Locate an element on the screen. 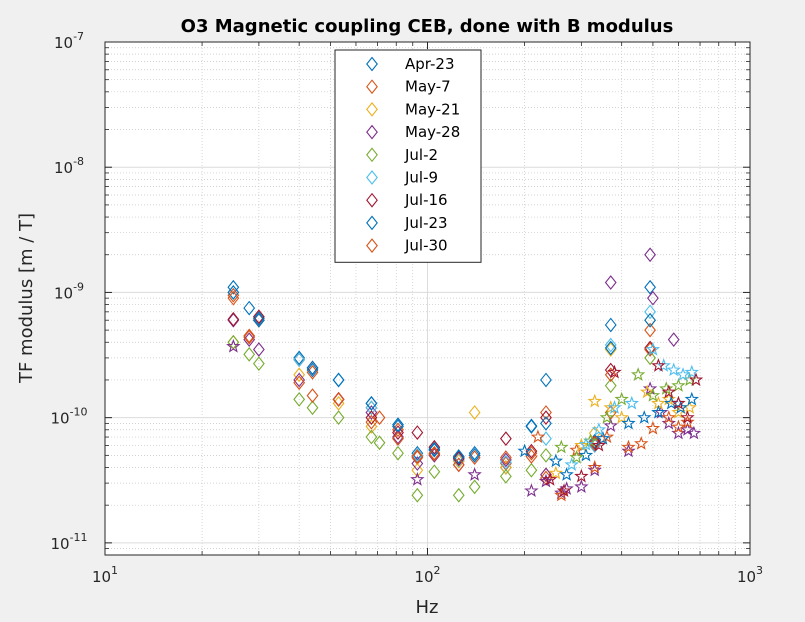  legend-label: May-28 is located at coordinates (432, 132).